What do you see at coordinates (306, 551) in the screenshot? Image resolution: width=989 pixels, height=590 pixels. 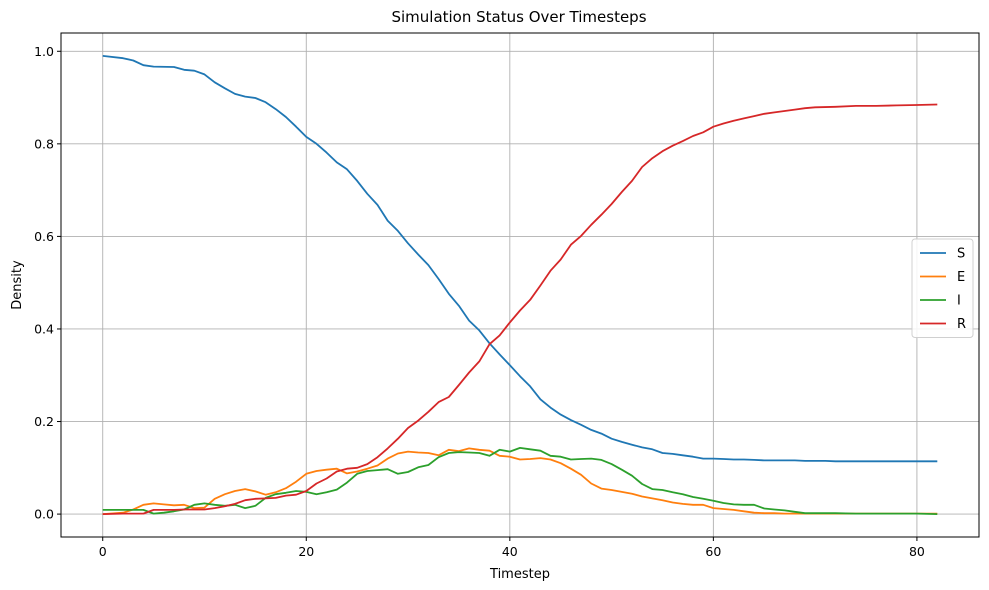 I see `x-tick-label: 20` at bounding box center [306, 551].